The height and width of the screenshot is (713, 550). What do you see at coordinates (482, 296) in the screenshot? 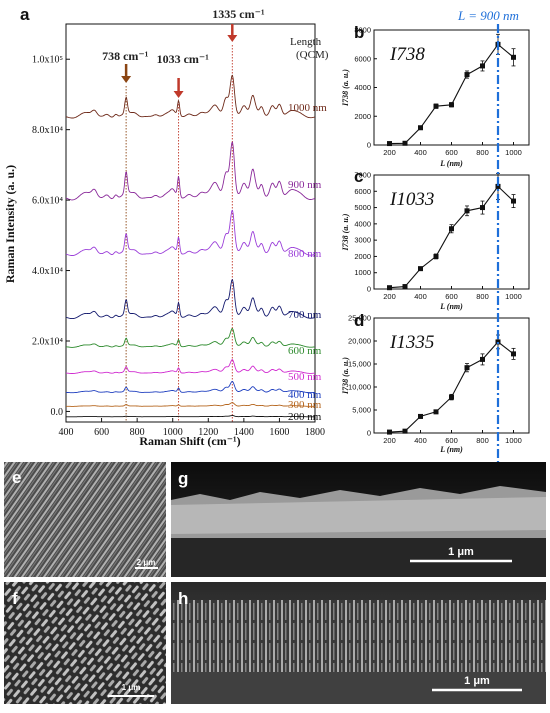
I see `panel-c-x-tick-800: 800` at bounding box center [482, 296].